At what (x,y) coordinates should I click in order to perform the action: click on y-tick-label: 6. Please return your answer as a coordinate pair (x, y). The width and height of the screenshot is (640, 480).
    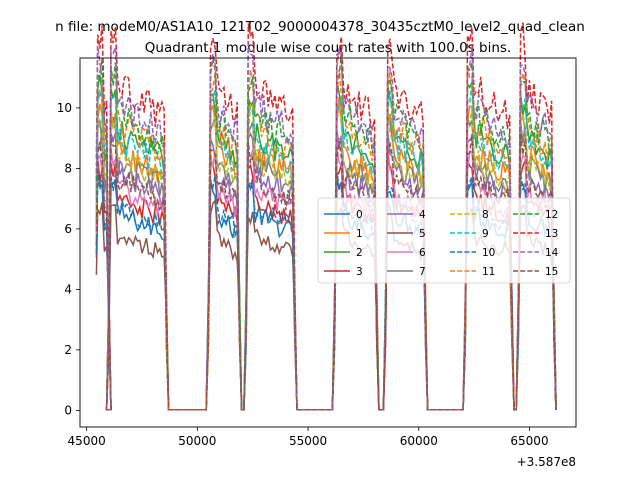
    Looking at the image, I should click on (68, 229).